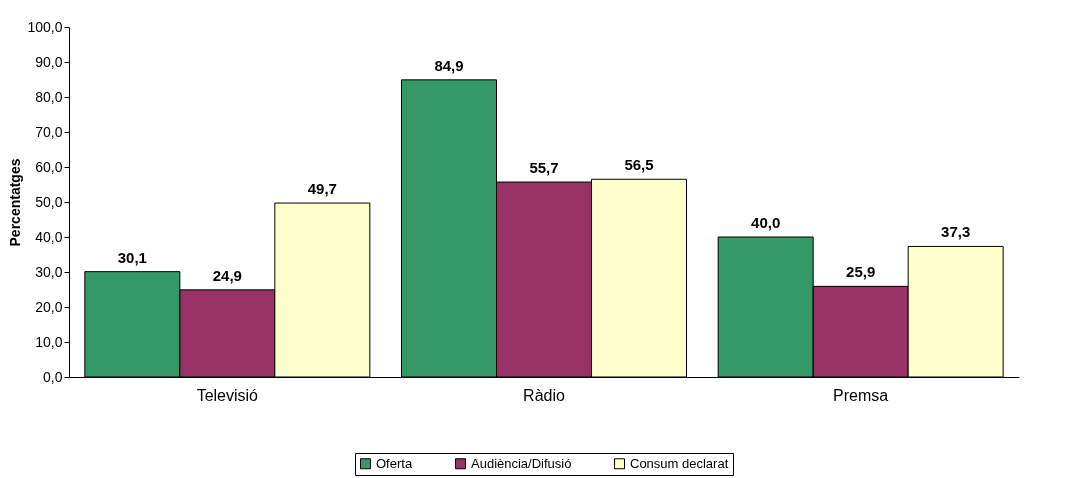  Describe the element at coordinates (49, 271) in the screenshot. I see `y-tick-label: 30,0` at that location.